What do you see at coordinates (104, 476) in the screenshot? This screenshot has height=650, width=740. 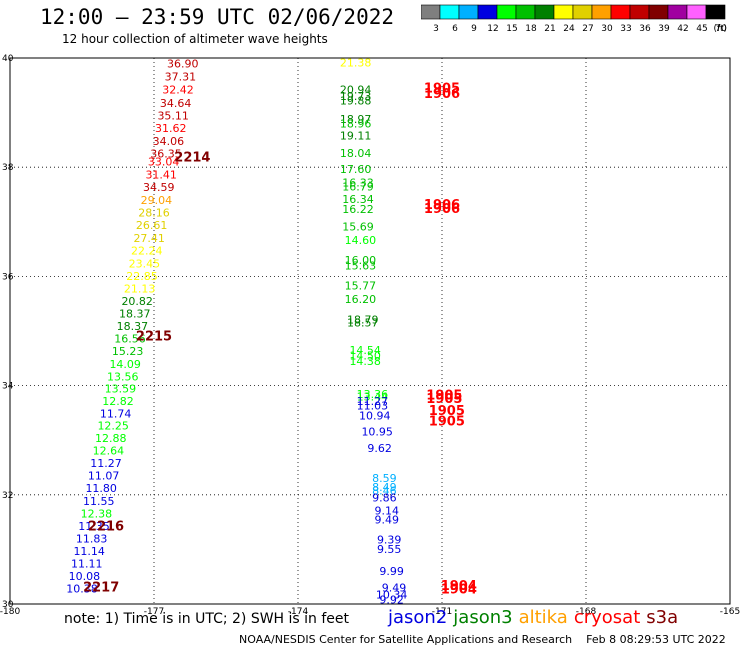 I see `wave-height-point: 11.07` at bounding box center [104, 476].